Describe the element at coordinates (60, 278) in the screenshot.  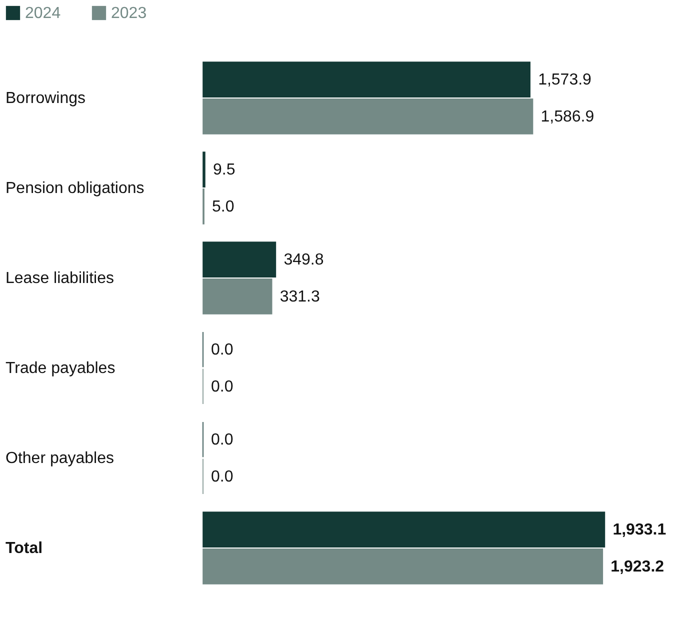
I see `y-tick-label: Lease liabilities` at that location.